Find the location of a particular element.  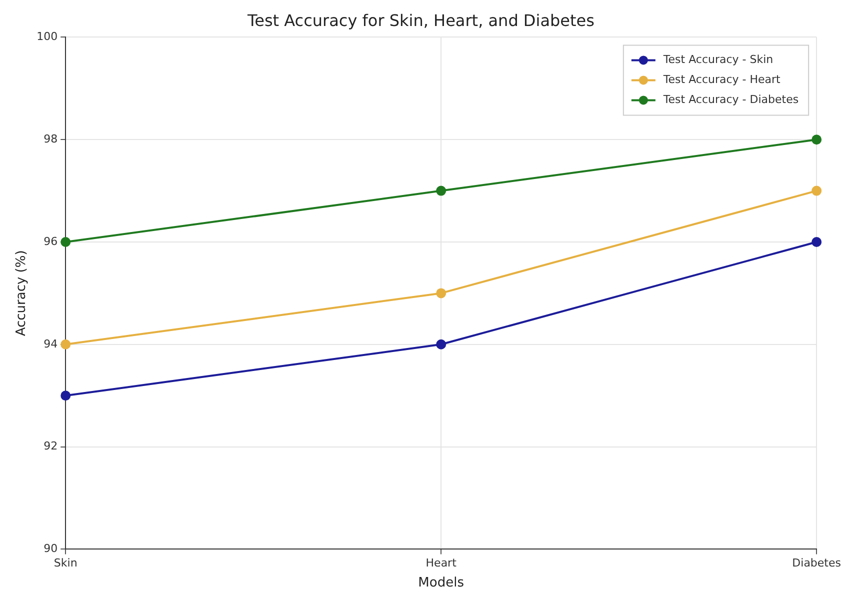

x-tick-label: Skin is located at coordinates (66, 563).